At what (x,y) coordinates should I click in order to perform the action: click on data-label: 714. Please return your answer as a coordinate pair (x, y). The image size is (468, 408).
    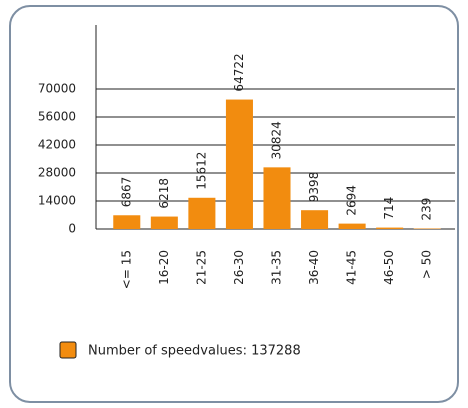
    Looking at the image, I should click on (389, 208).